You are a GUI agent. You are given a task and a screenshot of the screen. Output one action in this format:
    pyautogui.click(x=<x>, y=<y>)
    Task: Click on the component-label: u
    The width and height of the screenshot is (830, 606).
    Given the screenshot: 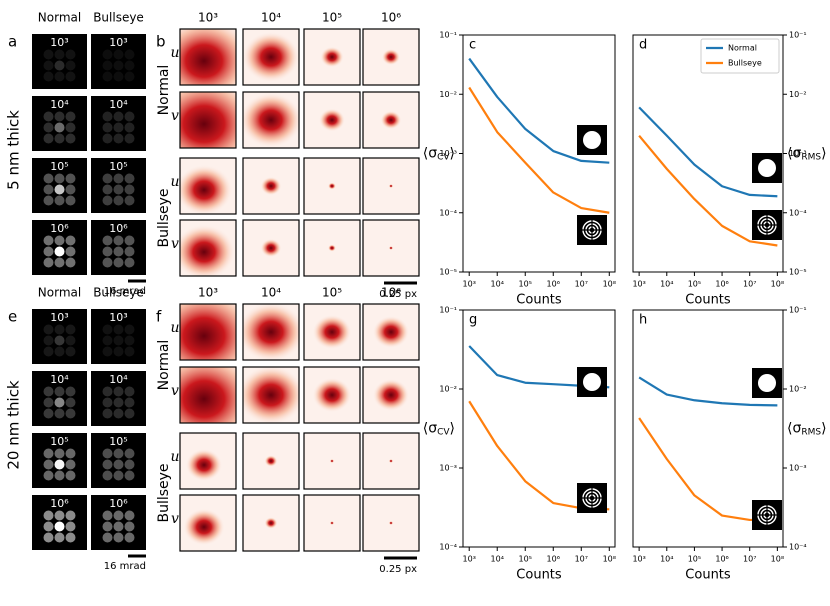 What is the action you would take?
    pyautogui.click(x=174, y=182)
    